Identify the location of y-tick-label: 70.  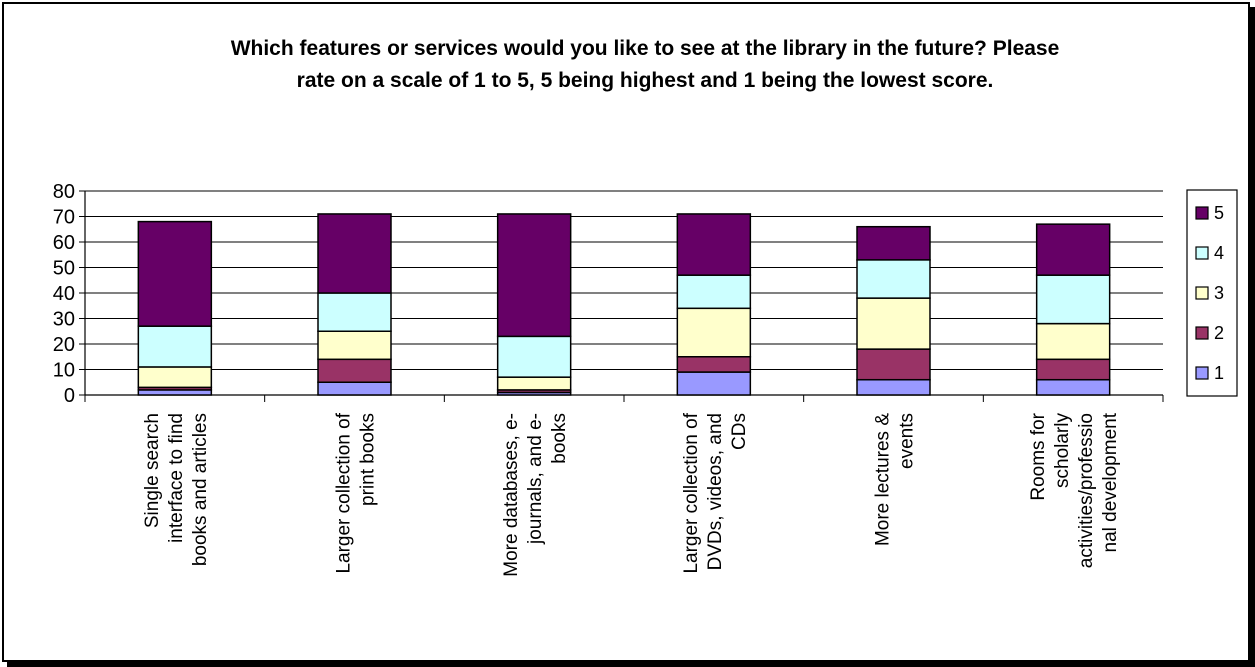
(64, 218).